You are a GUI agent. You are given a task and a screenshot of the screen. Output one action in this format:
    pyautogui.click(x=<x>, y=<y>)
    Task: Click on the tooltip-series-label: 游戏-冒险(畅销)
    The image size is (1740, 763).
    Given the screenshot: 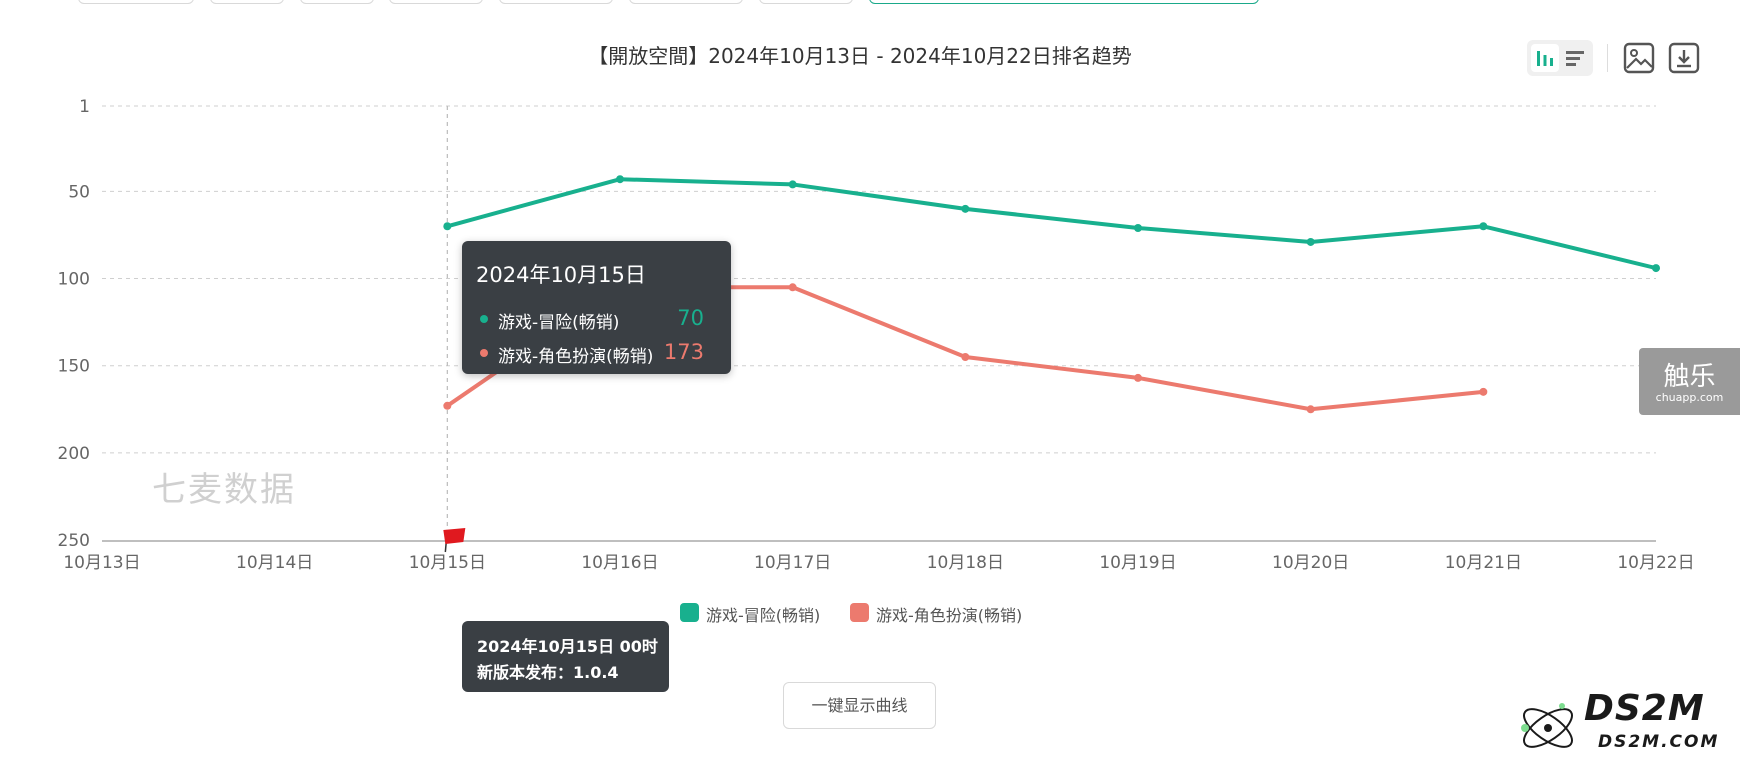 What is the action you would take?
    pyautogui.click(x=559, y=323)
    